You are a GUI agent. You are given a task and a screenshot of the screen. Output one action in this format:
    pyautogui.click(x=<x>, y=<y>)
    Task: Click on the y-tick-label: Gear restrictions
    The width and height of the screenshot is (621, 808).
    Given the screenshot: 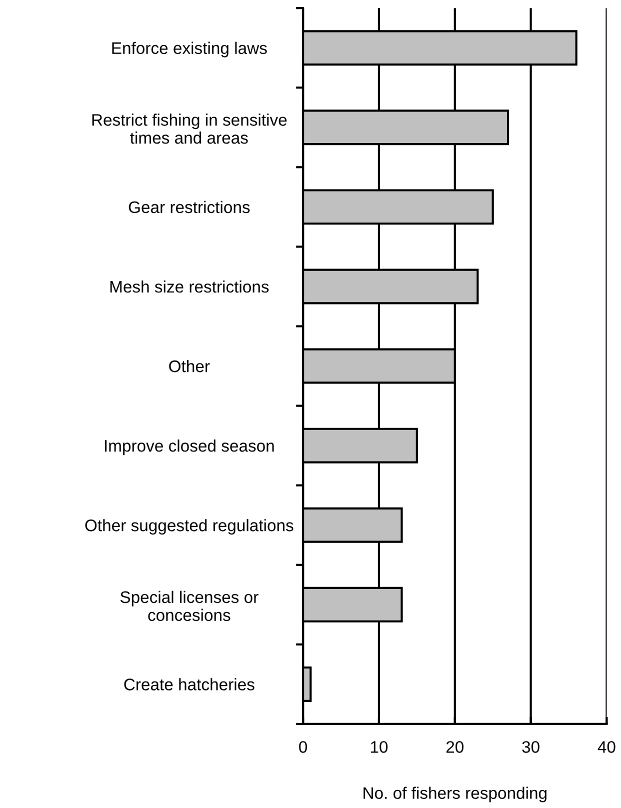 What is the action you would take?
    pyautogui.click(x=189, y=207)
    